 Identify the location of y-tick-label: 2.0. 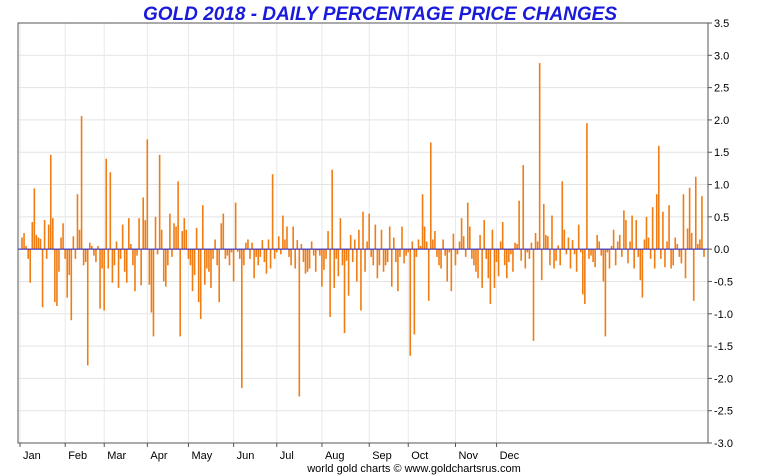
(721, 121).